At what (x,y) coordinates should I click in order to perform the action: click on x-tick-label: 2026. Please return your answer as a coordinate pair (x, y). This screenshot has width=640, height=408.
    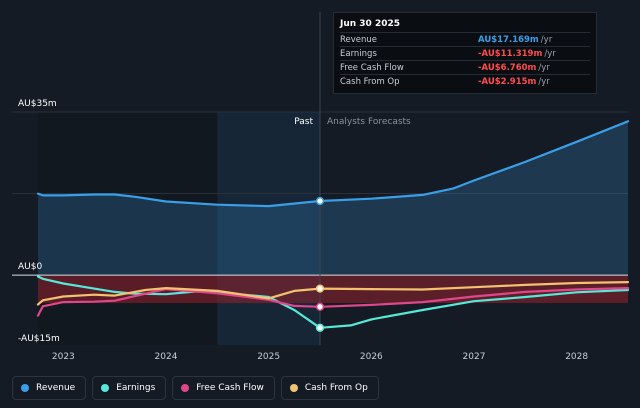
    Looking at the image, I should click on (371, 357).